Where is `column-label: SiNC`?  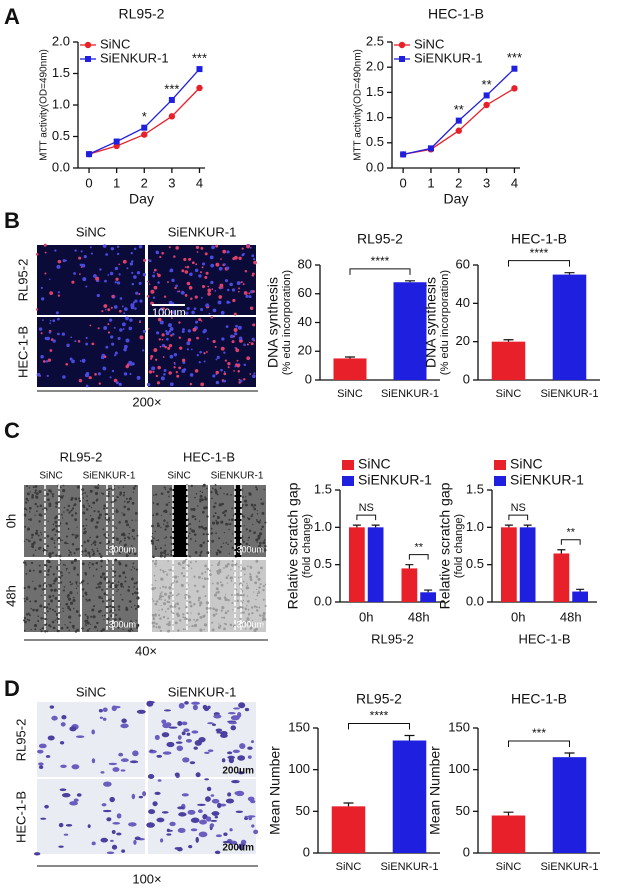
column-label: SiNC is located at coordinates (50, 476).